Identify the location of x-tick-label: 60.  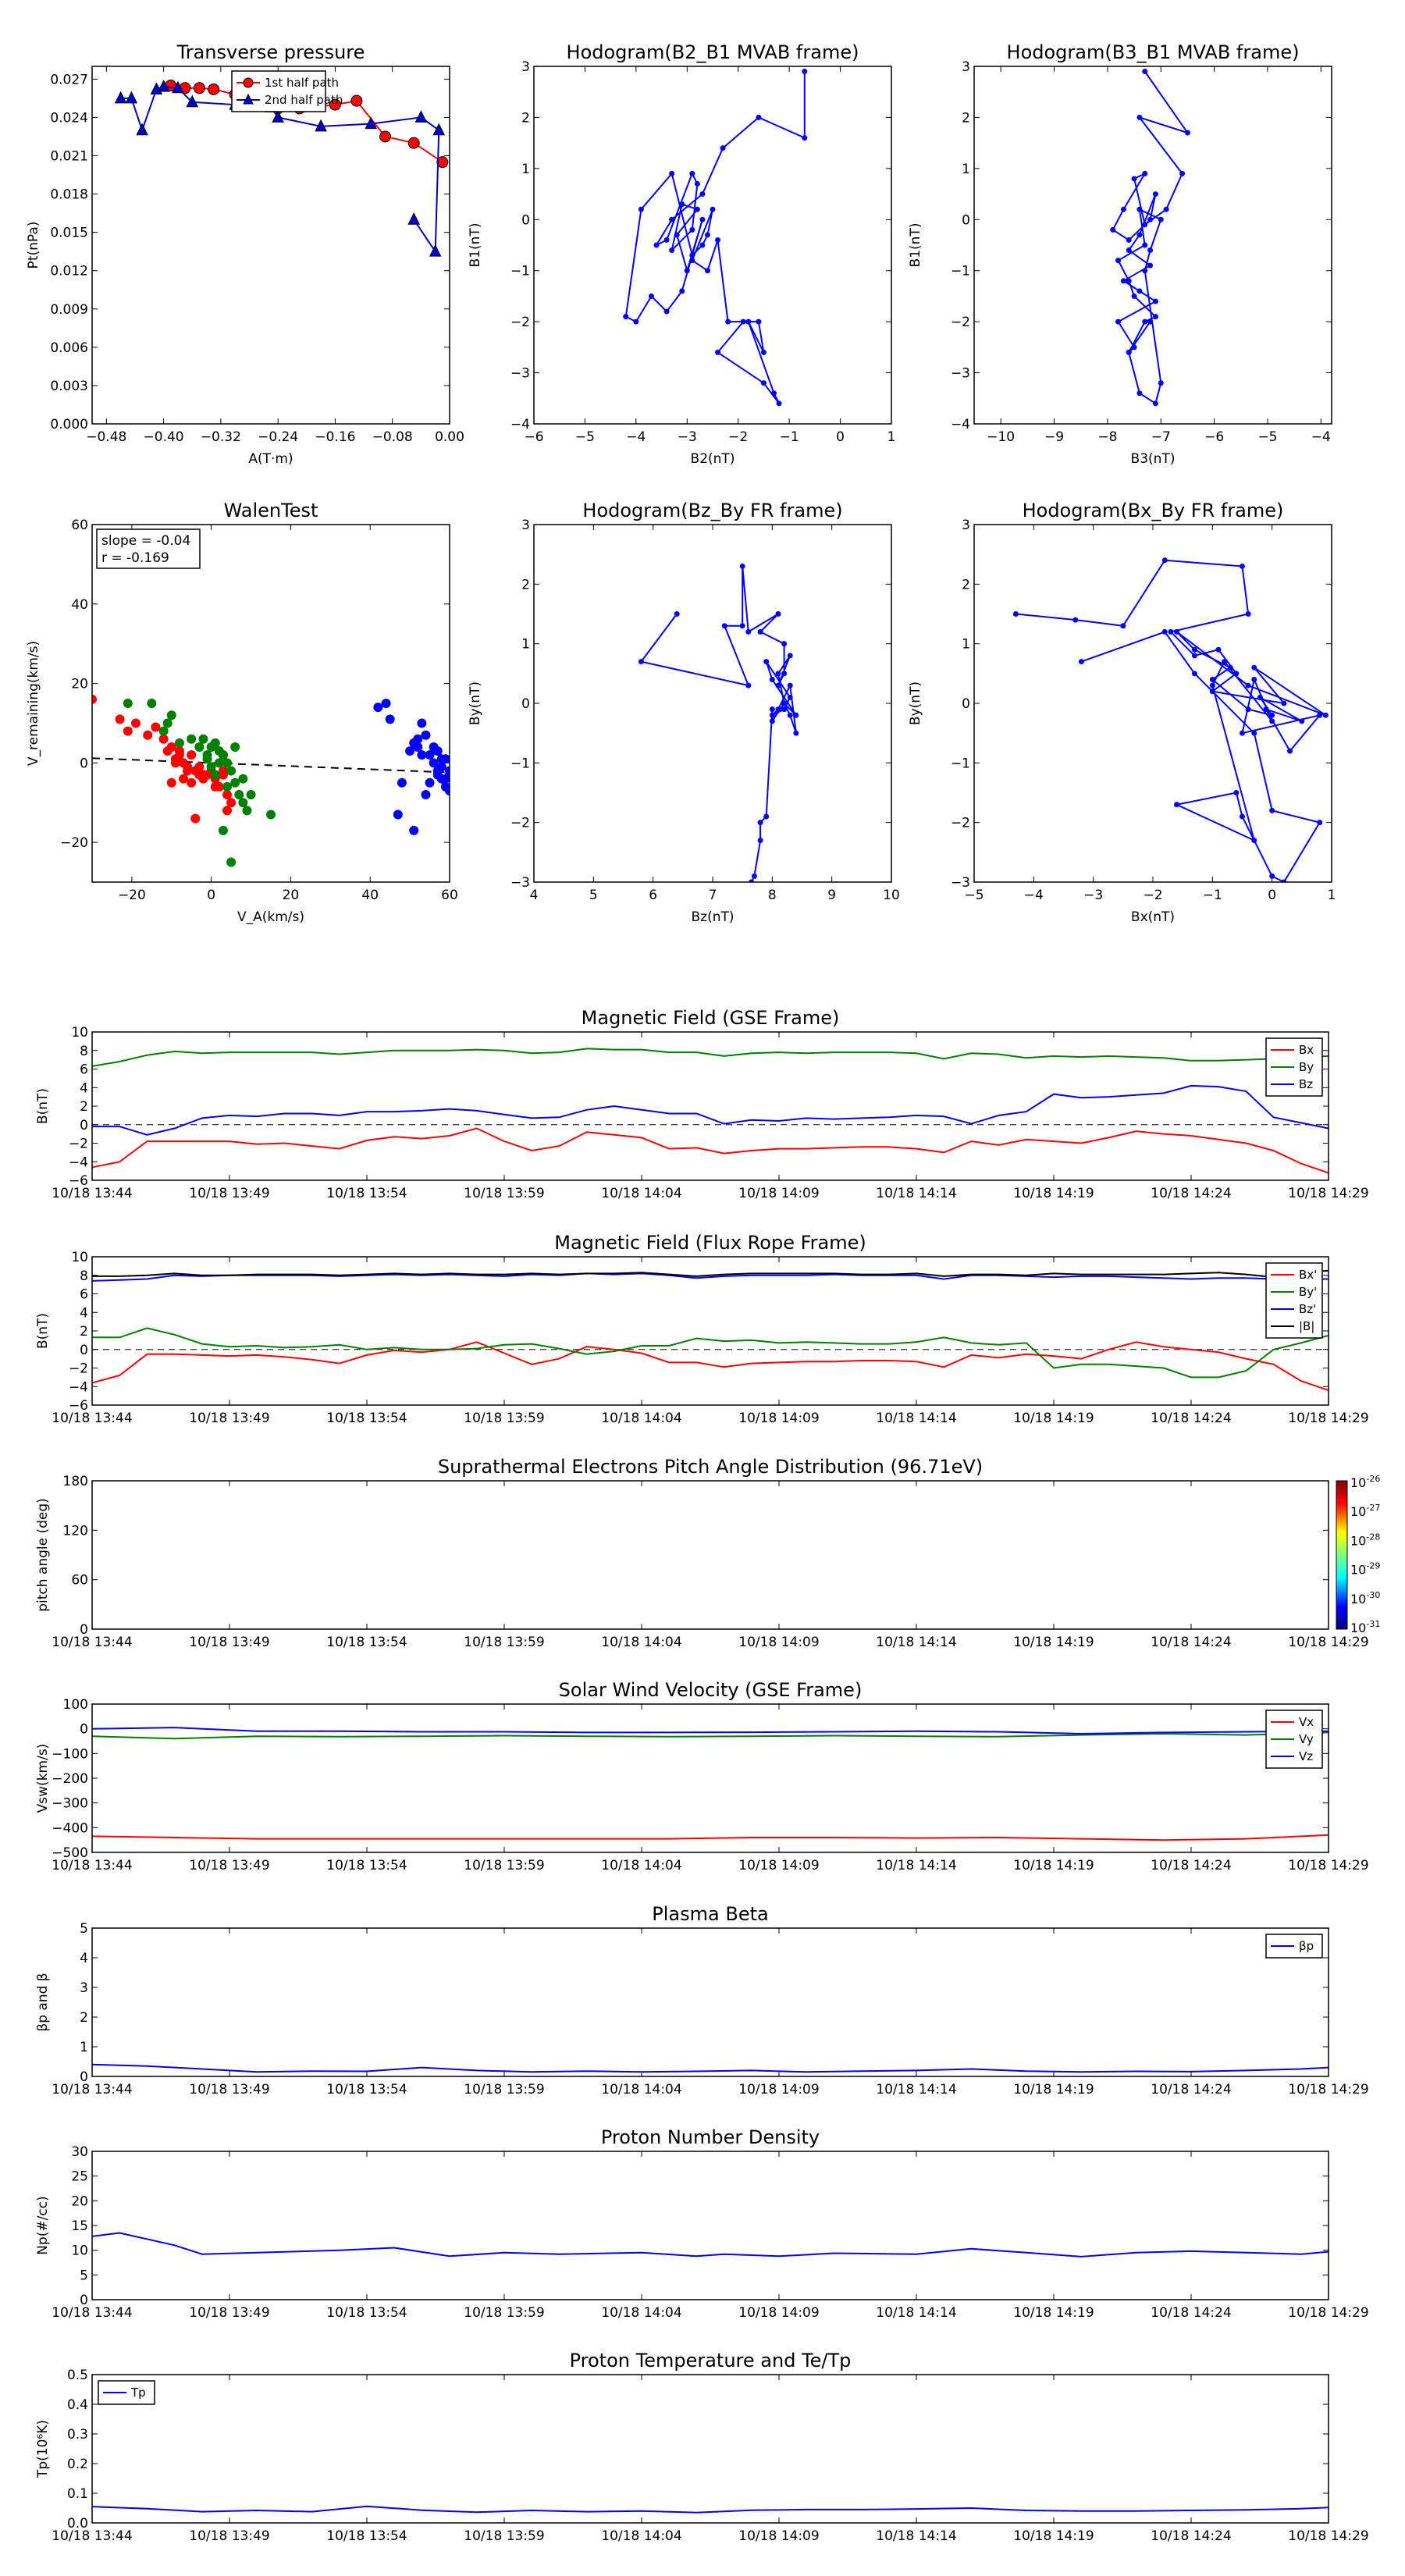
(449, 895).